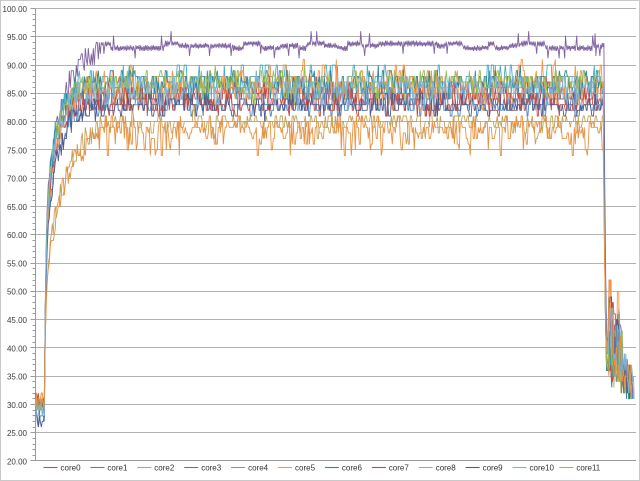 This screenshot has width=640, height=481. I want to click on svg-text: 85.00, so click(17, 94).